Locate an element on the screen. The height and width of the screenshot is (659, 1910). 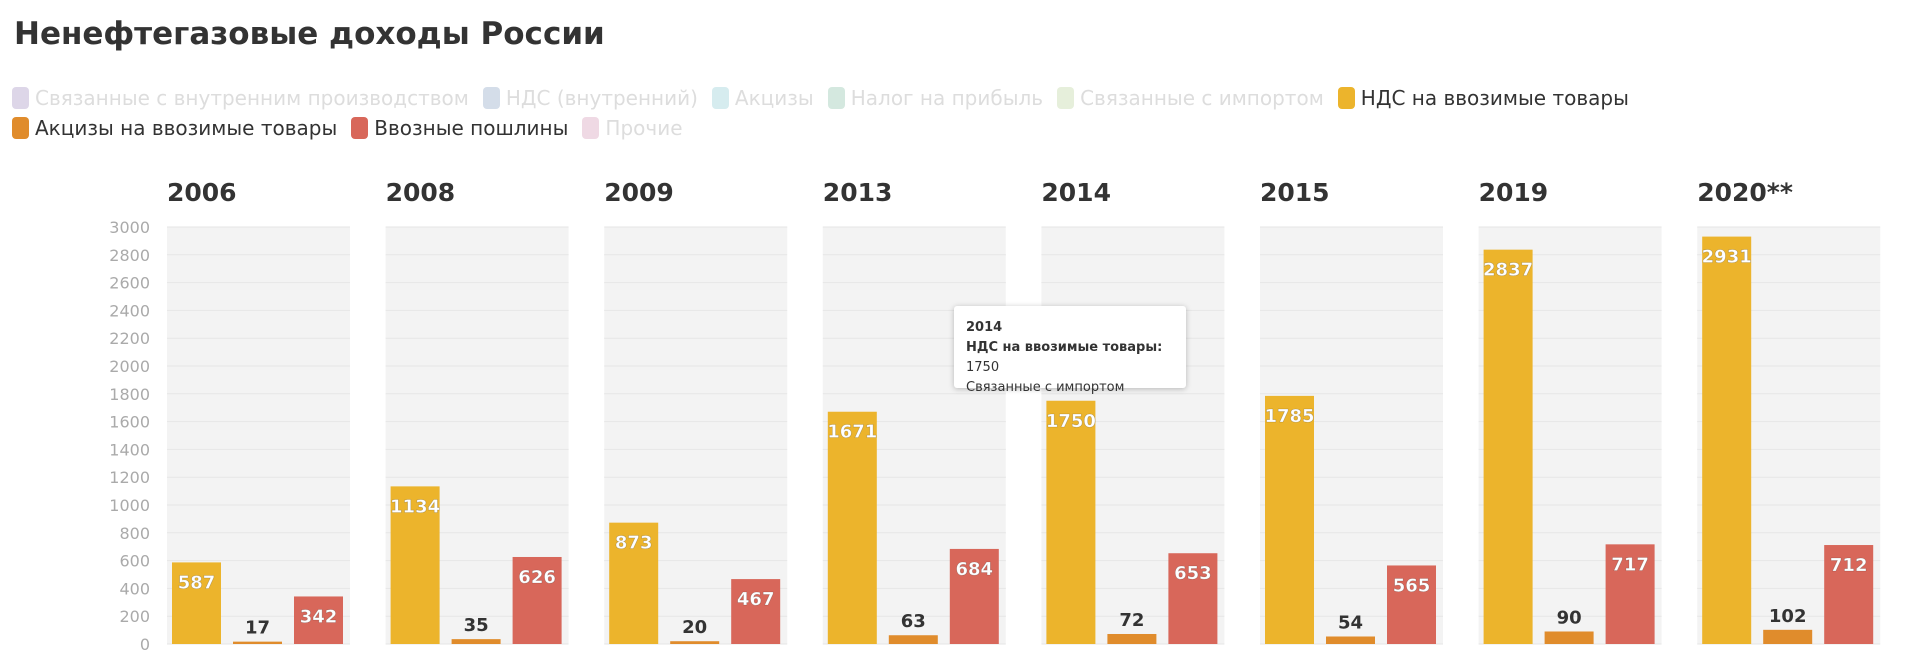
chart-title: Ненефтегазовые доходы России is located at coordinates (309, 34).